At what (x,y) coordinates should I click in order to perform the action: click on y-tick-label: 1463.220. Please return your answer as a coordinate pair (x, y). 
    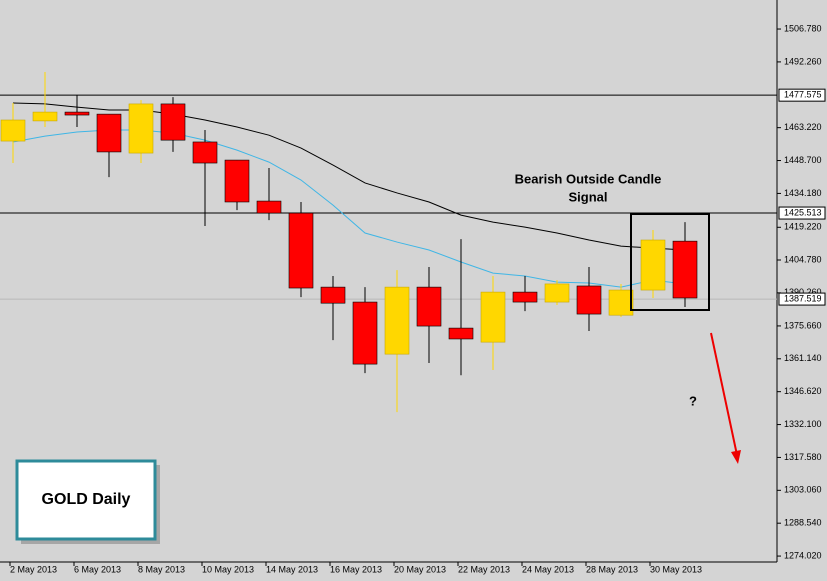
    Looking at the image, I should click on (803, 127).